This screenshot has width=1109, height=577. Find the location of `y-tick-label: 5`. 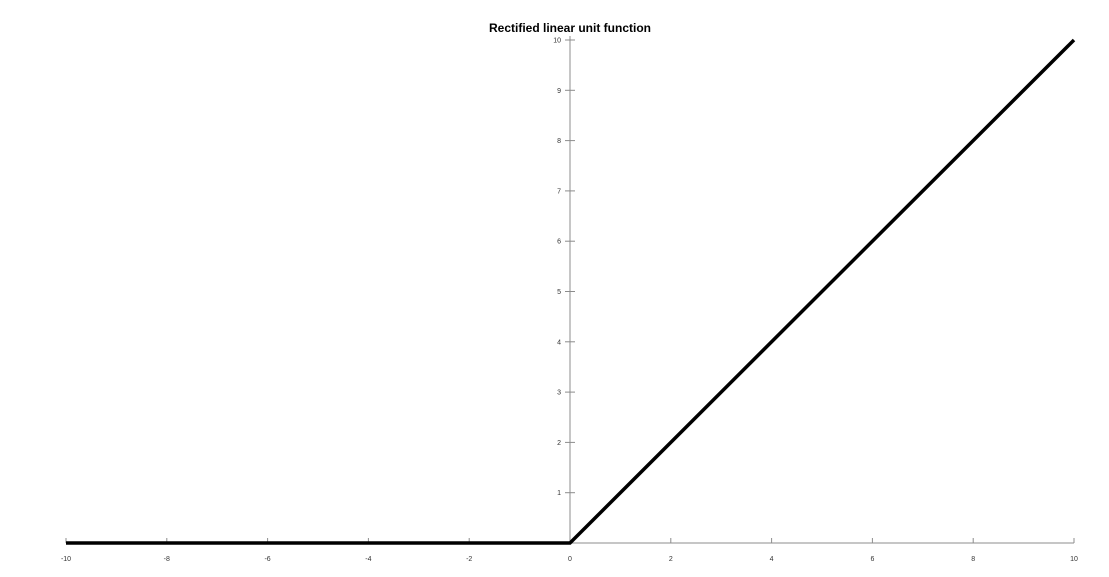

y-tick-label: 5 is located at coordinates (559, 292).